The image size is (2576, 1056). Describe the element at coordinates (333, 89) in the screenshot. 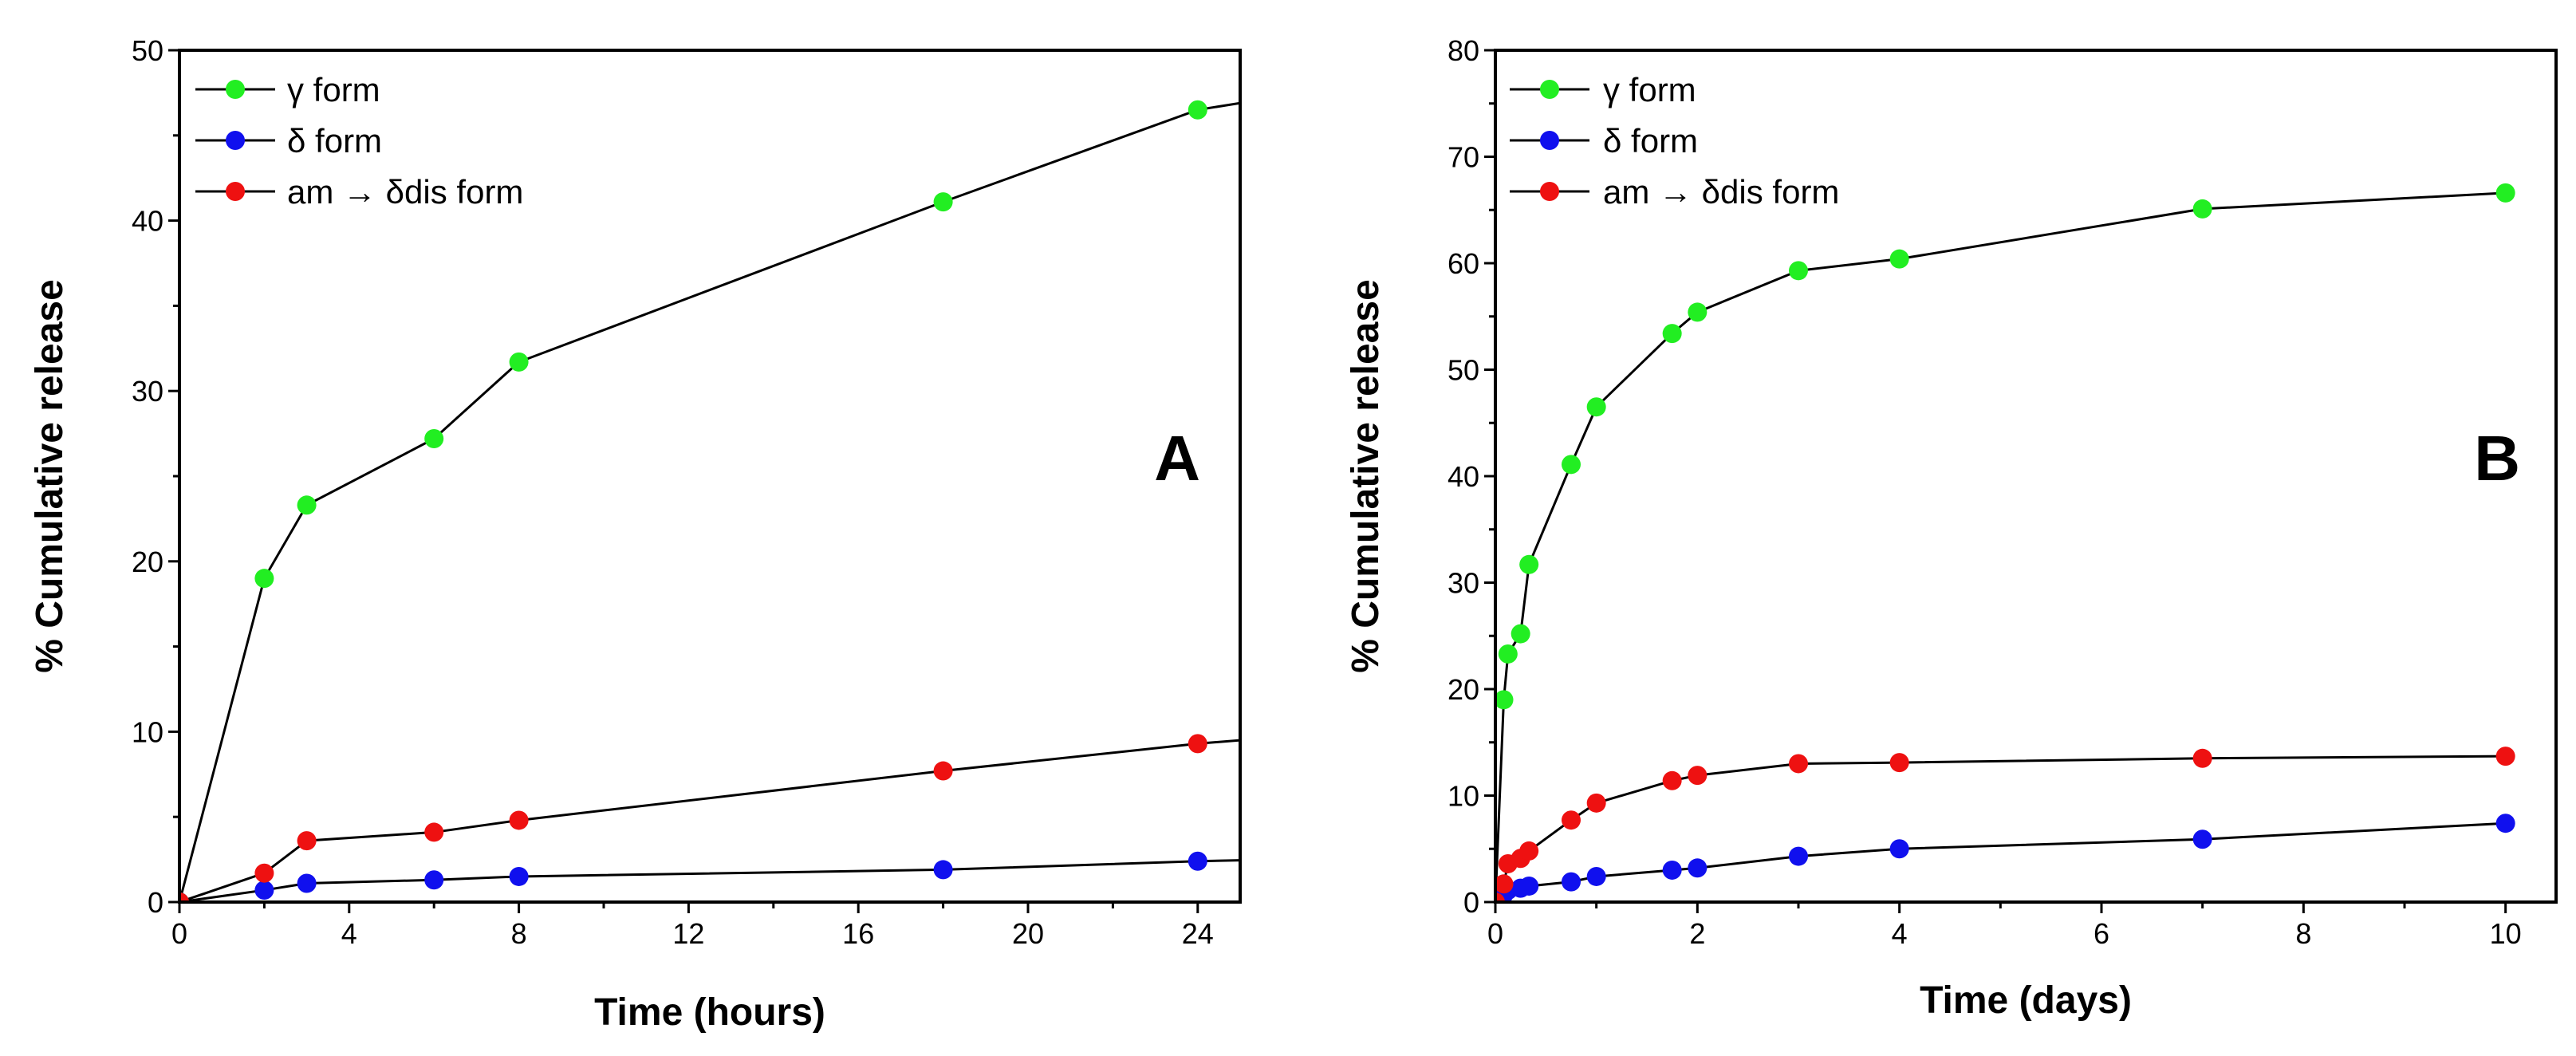

I see `panel-a-legend-label-gamma: γ form` at that location.